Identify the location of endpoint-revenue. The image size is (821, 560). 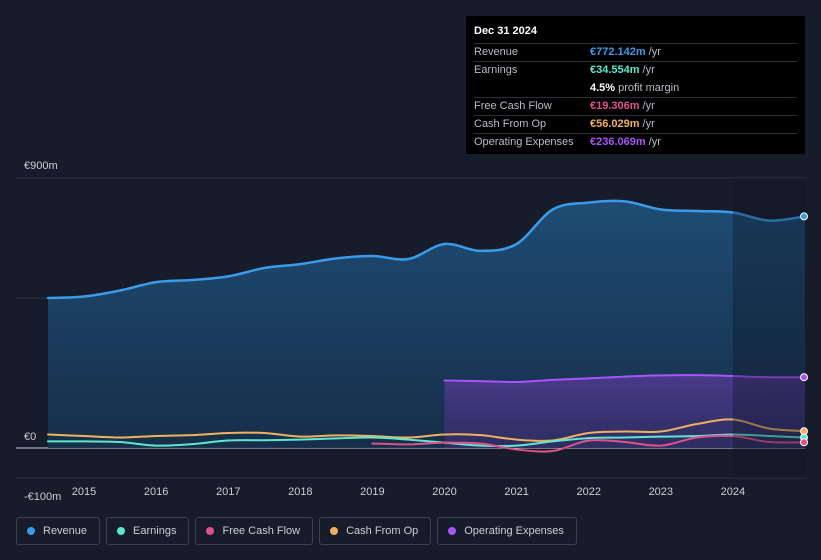
(804, 216).